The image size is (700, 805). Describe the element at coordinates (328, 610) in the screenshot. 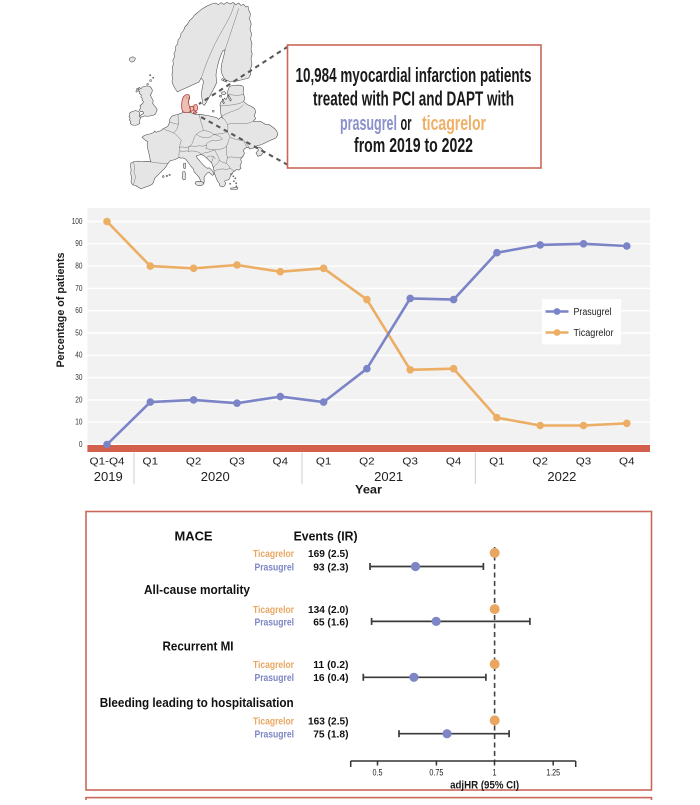

I see `svg-text: 134 (2.0)` at that location.